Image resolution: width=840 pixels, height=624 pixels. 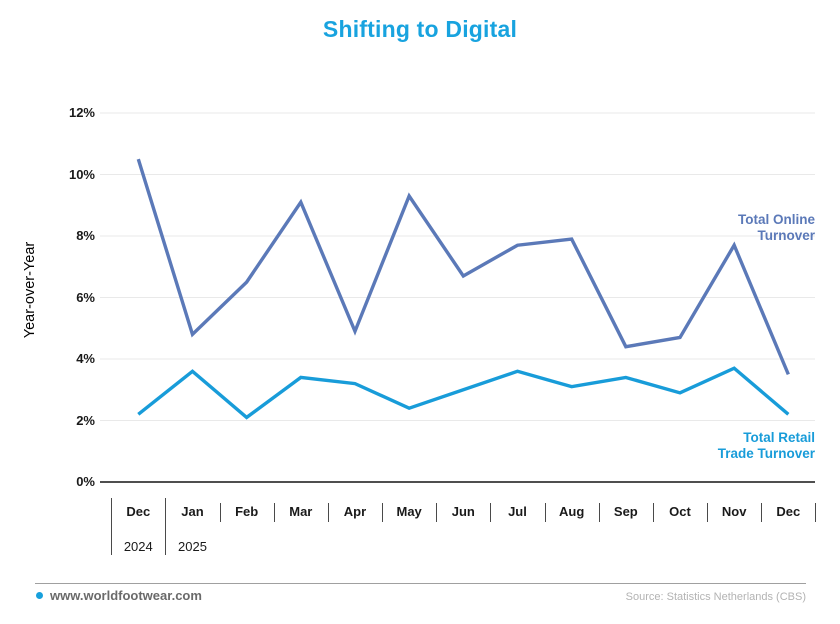 What do you see at coordinates (192, 546) in the screenshot?
I see `year-label: 2025` at bounding box center [192, 546].